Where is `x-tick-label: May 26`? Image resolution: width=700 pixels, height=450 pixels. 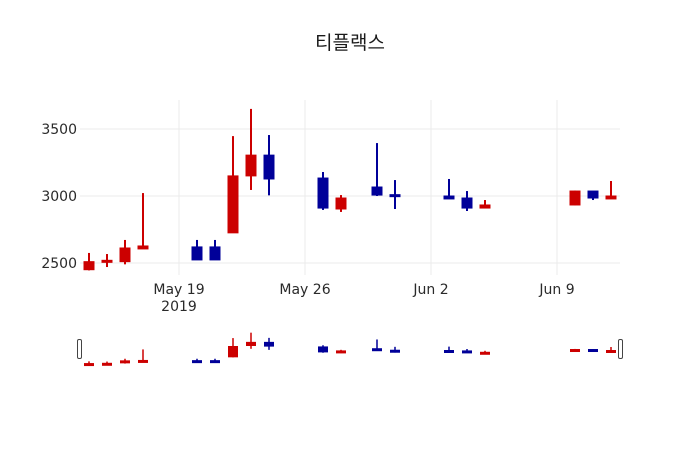 x-tick-label: May 26 is located at coordinates (304, 290).